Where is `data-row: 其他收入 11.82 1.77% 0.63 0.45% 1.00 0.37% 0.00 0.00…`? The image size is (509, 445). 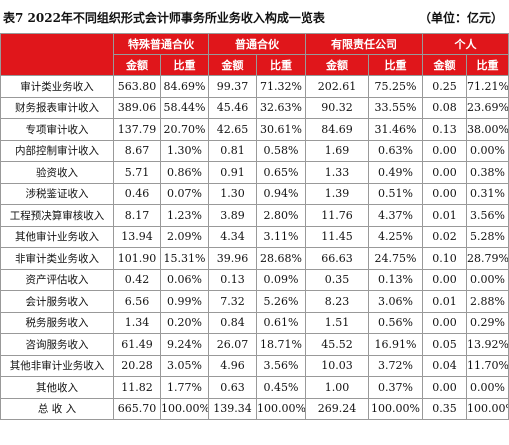
data-row: 其他收入 11.82 1.77% 0.63 0.45% 1.00 0.37% 0.00 0.00… is located at coordinates (254, 387).